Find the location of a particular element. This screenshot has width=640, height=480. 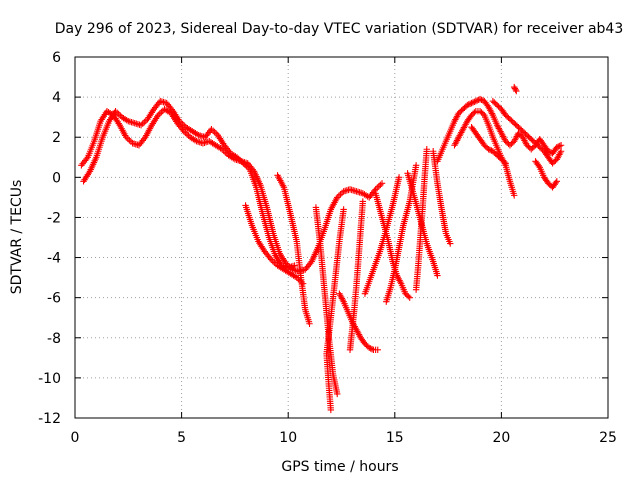

x-tick-label: 25 is located at coordinates (608, 438).